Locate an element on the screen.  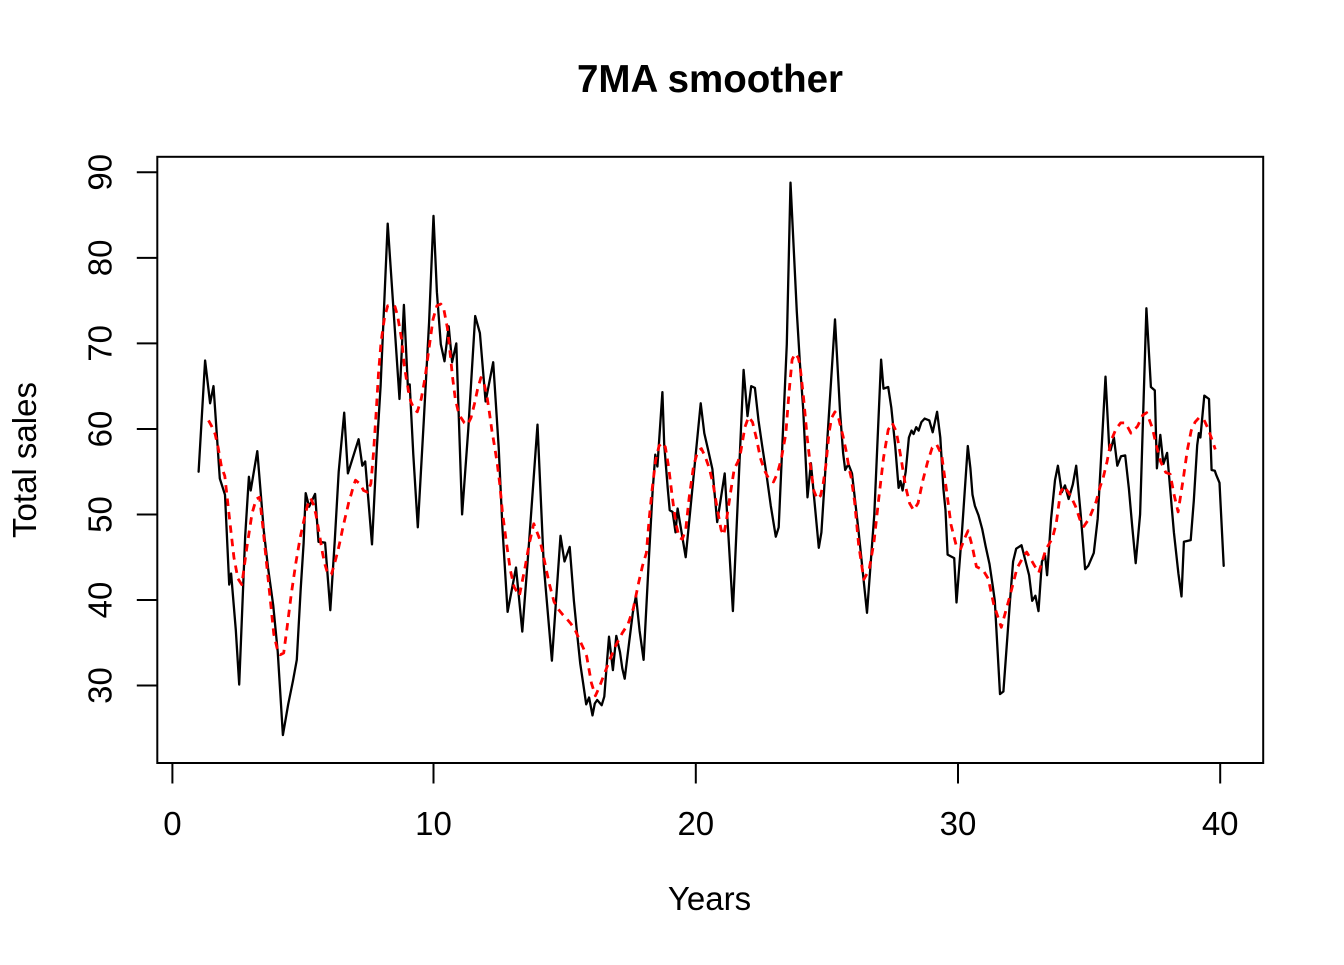
svg-text: 80 is located at coordinates (100, 258).